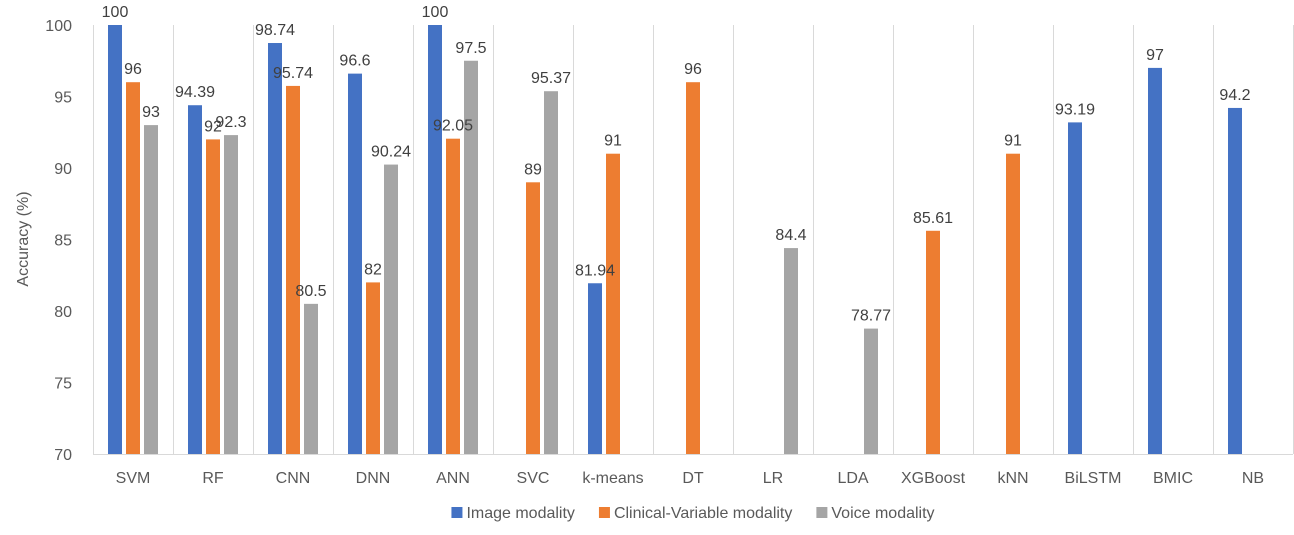 This screenshot has height=535, width=1294. What do you see at coordinates (457, 512) in the screenshot?
I see `legend-swatch-image-modality` at bounding box center [457, 512].